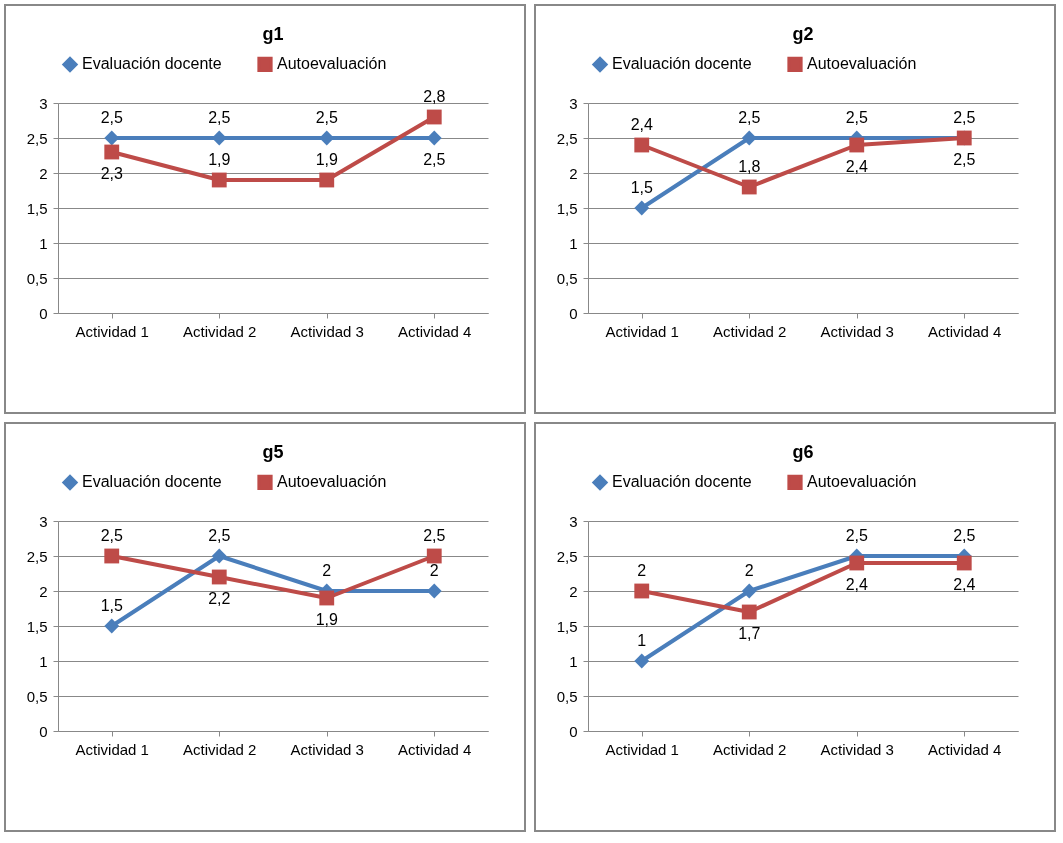  Describe the element at coordinates (111, 605) in the screenshot. I see `data-label: 1,5` at that location.